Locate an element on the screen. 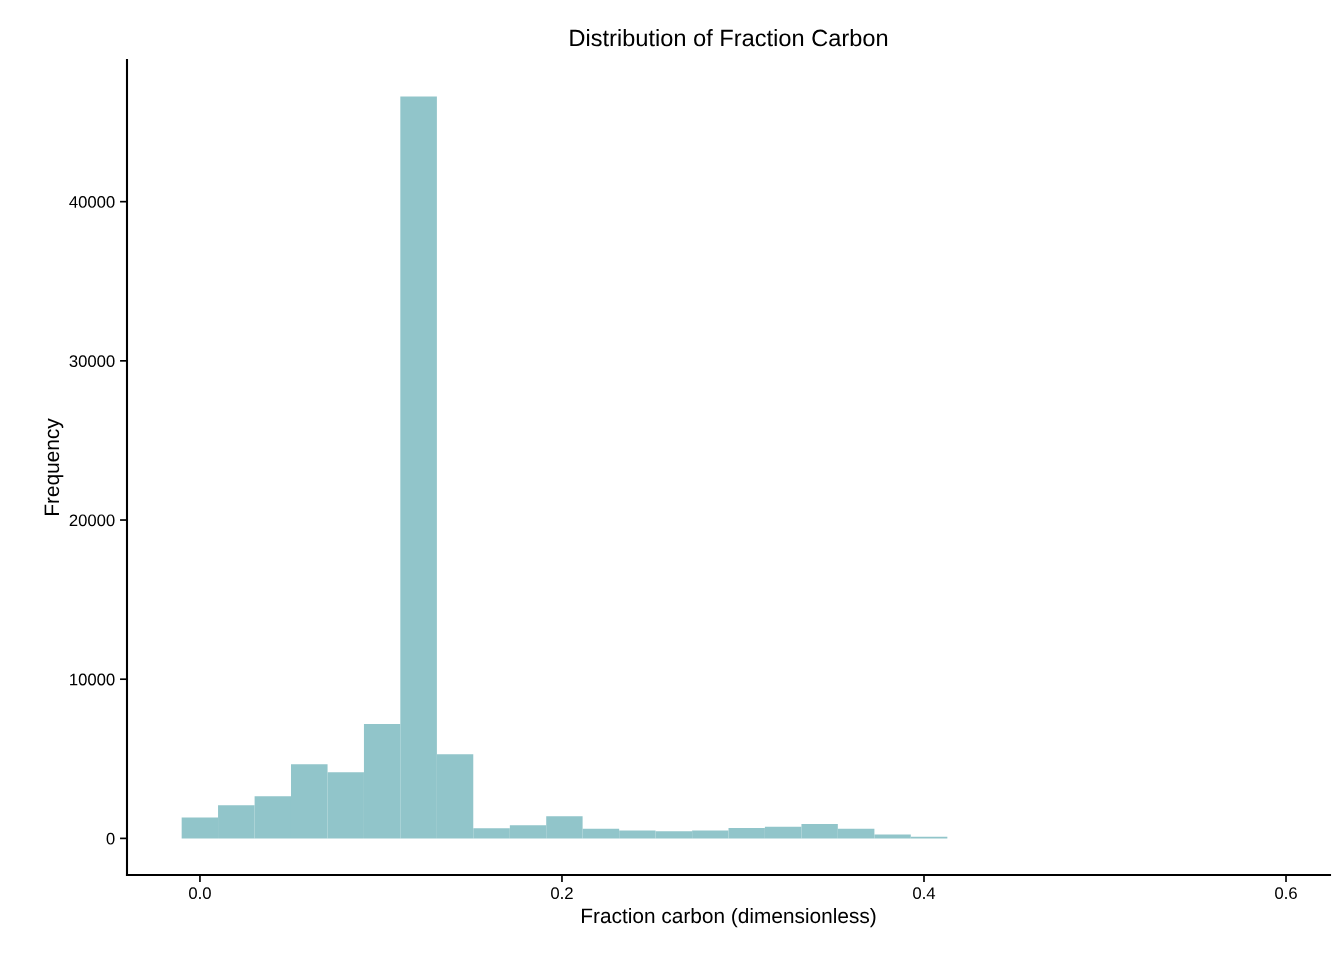  x-axis-title: Fraction carbon (dimensionless) is located at coordinates (729, 917).